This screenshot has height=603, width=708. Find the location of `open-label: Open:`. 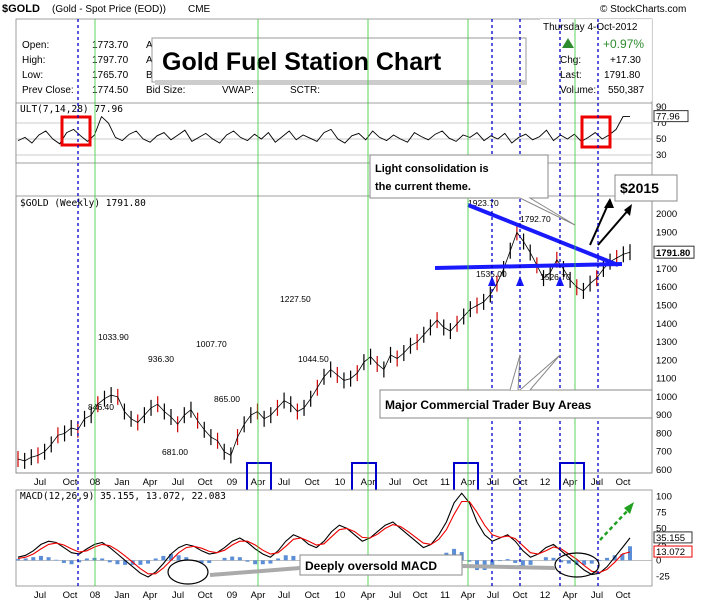

open-label: Open: is located at coordinates (35, 45).